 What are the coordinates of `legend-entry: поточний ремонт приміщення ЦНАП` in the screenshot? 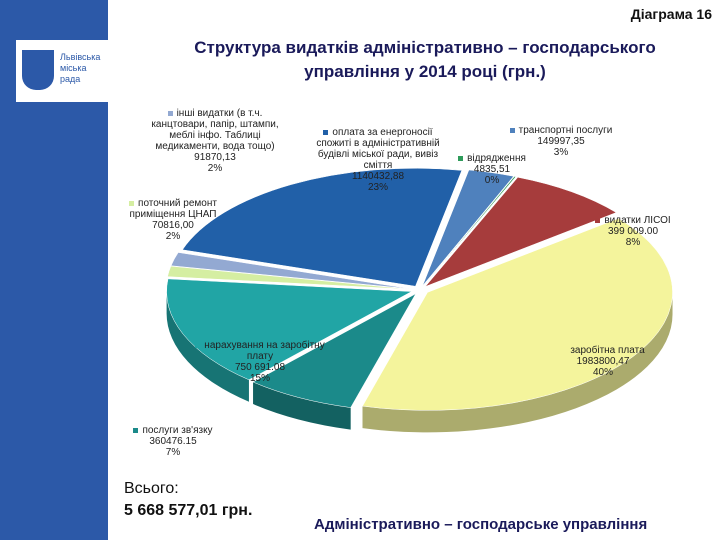 It's located at (173, 209).